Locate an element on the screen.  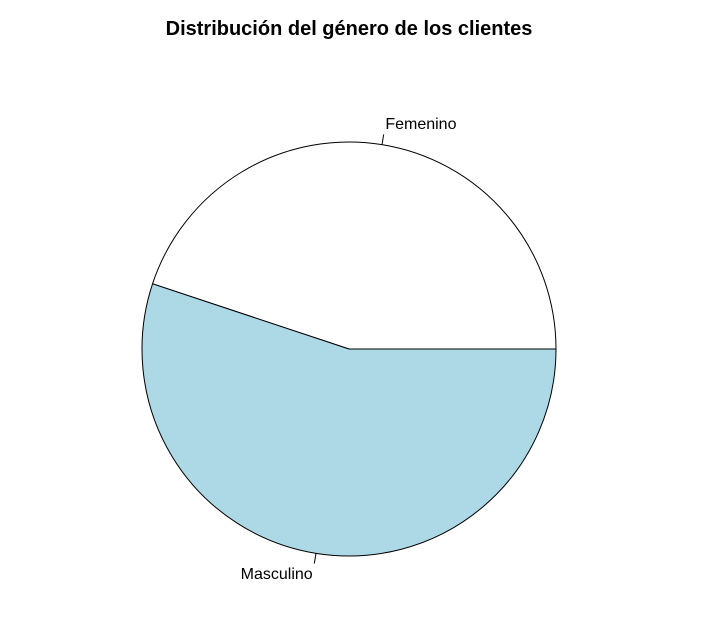
label-leader-masculino is located at coordinates (315, 558).